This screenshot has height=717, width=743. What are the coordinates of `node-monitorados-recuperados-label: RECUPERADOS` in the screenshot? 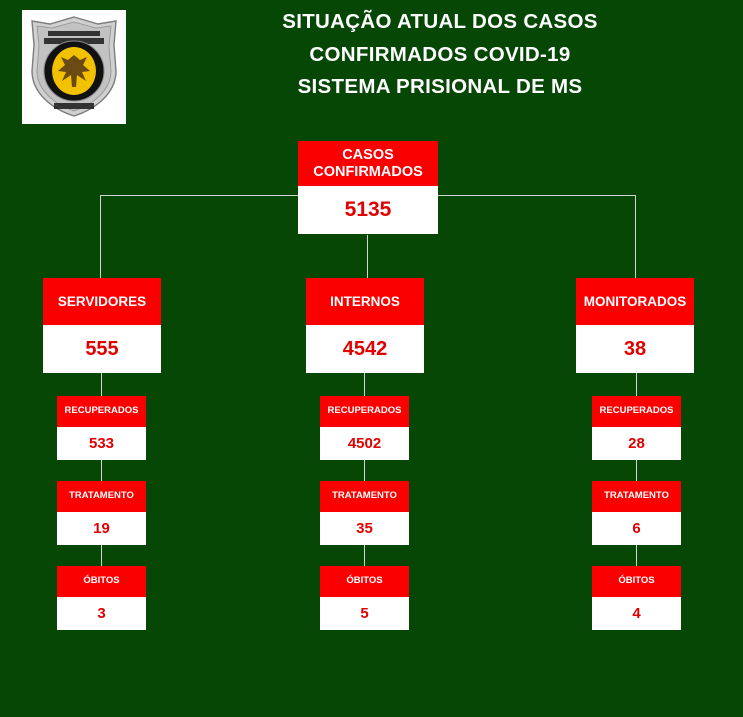 It's located at (636, 411).